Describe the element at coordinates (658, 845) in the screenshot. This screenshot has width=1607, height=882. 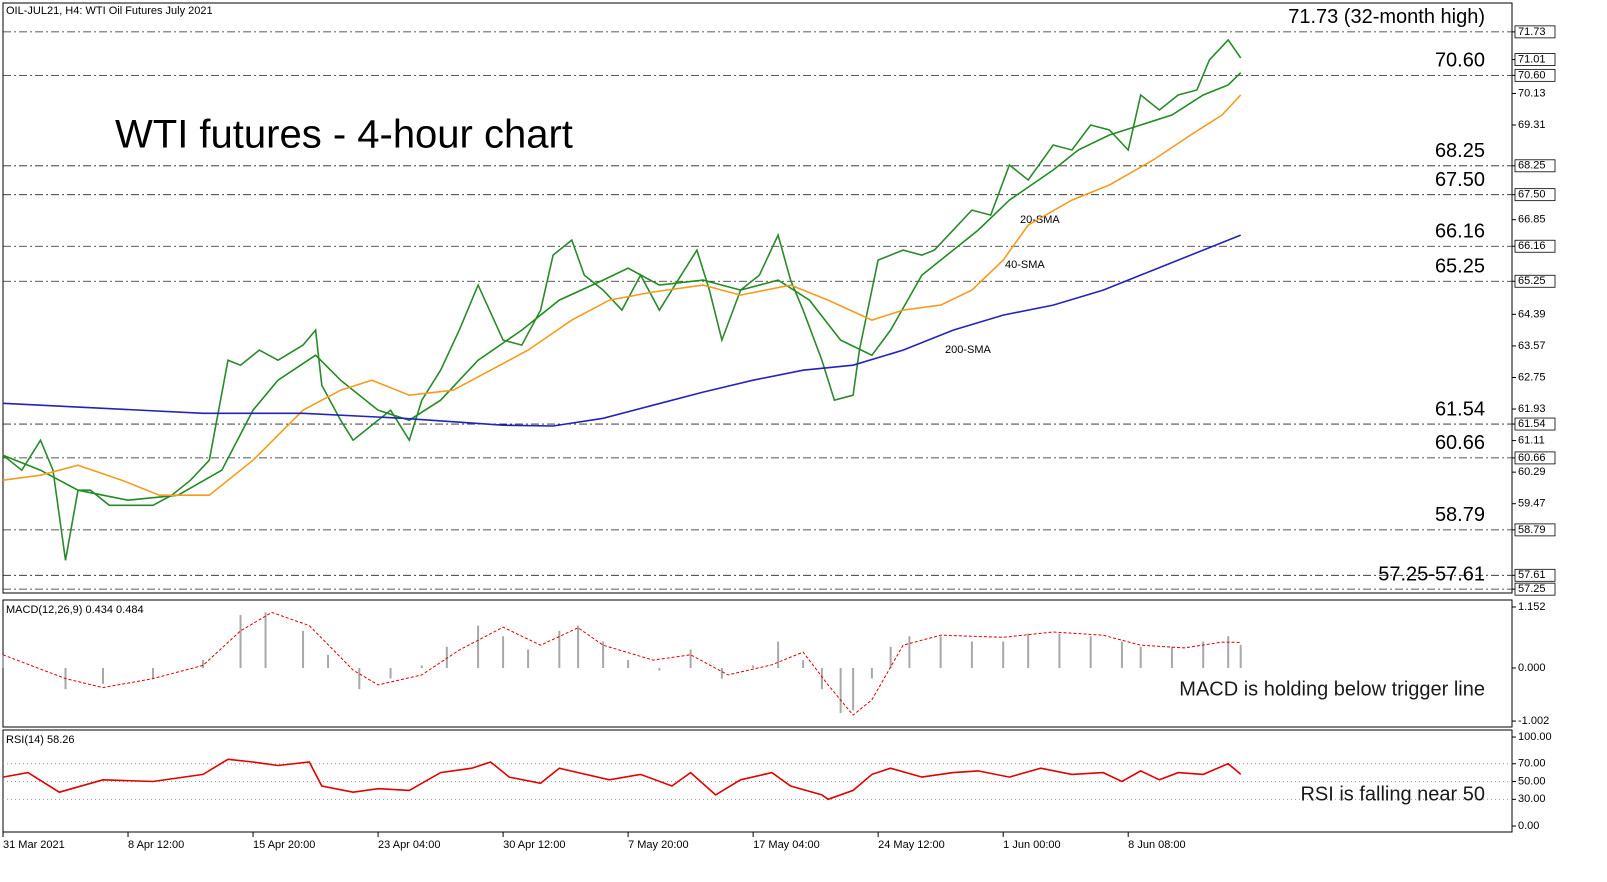
I see `x-tick-label: 7 May 20:00` at that location.